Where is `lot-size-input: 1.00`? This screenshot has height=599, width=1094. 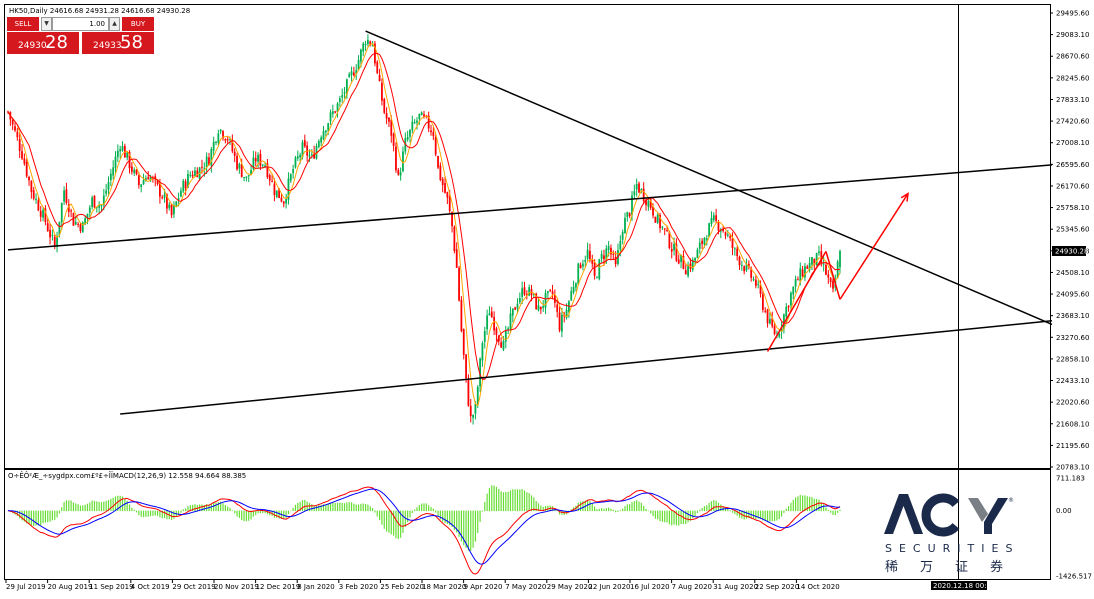
lot-size-input: 1.00 is located at coordinates (80, 24).